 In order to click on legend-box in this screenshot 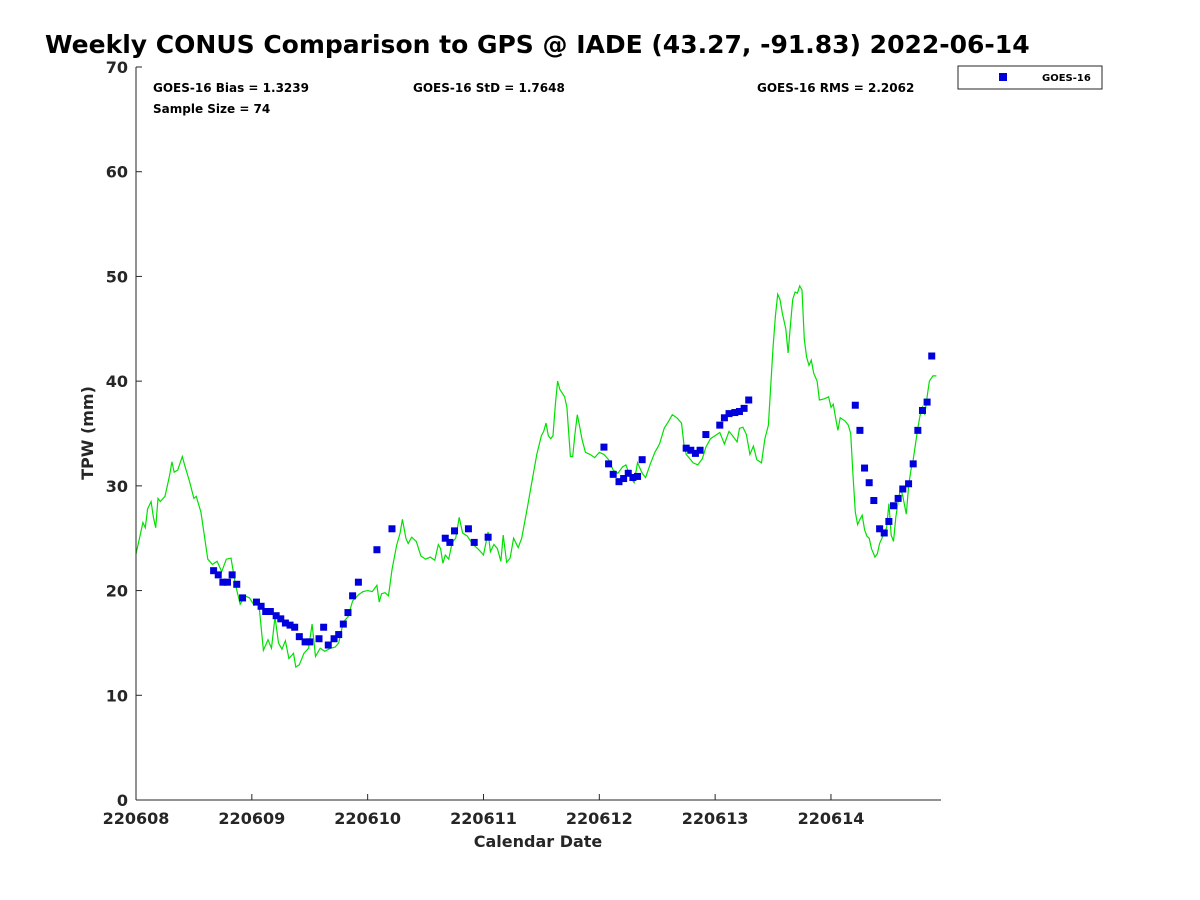, I will do `click(1030, 77)`.